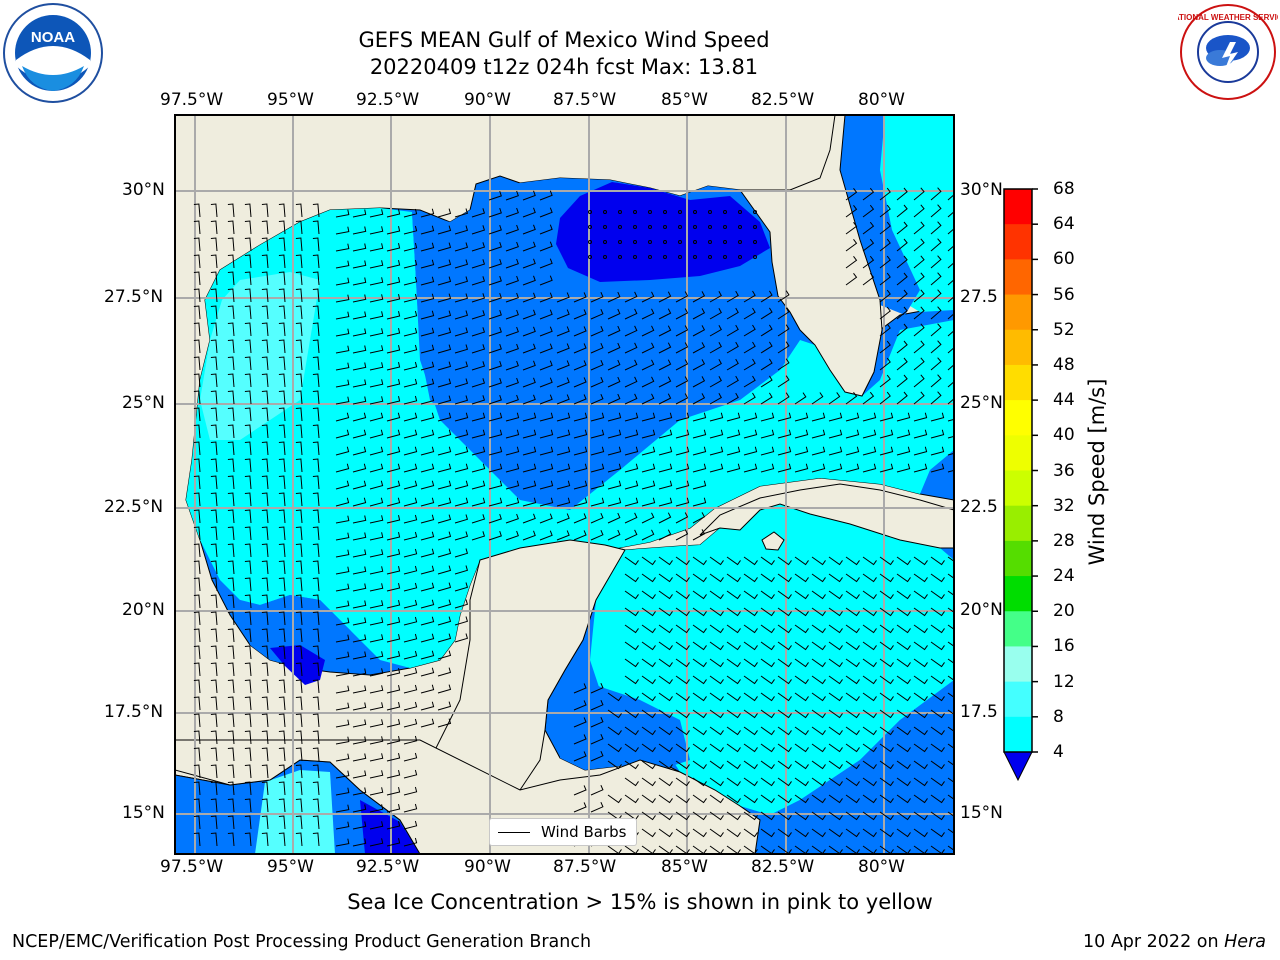 Image resolution: width=1280 pixels, height=960 pixels. I want to click on lat-tick-left: 30°N, so click(143, 190).